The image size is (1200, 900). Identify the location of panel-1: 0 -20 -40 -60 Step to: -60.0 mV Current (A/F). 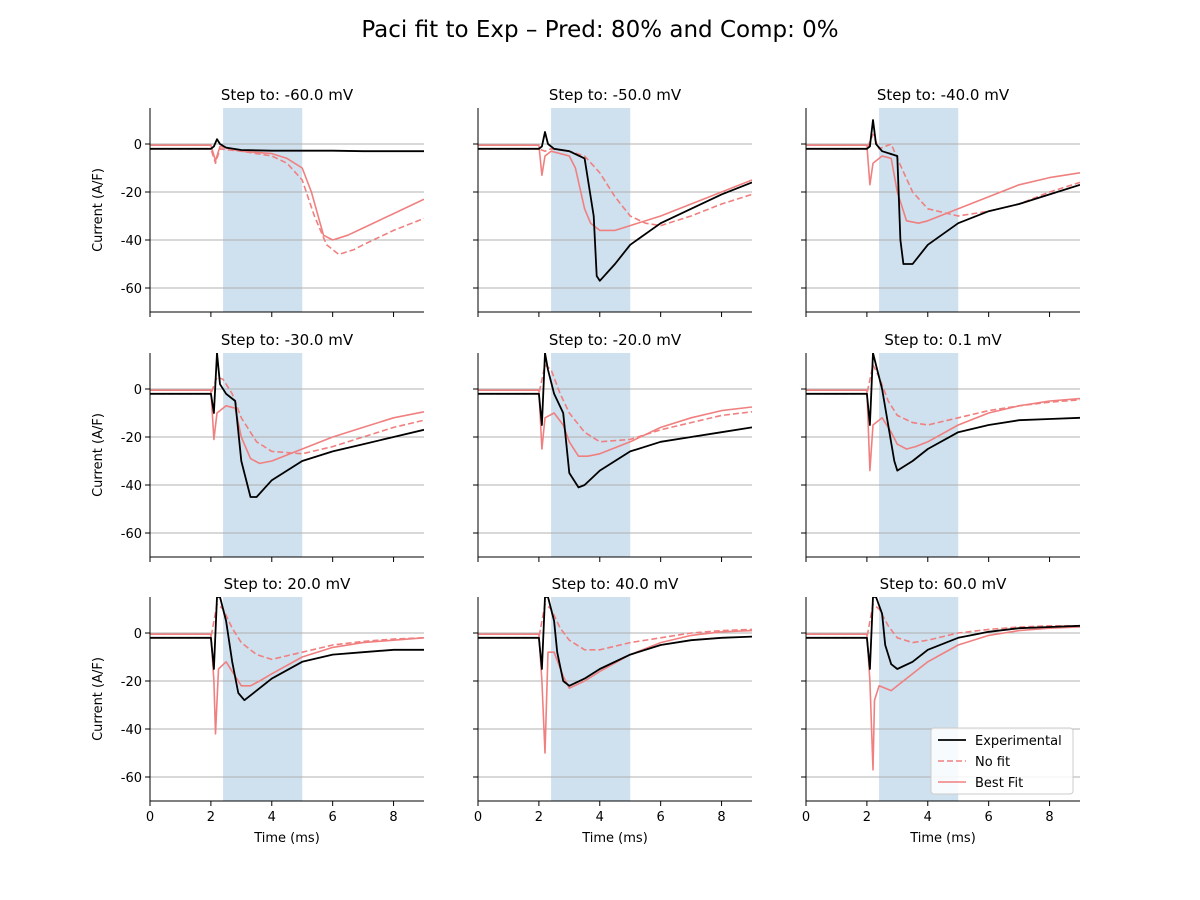
(257, 201).